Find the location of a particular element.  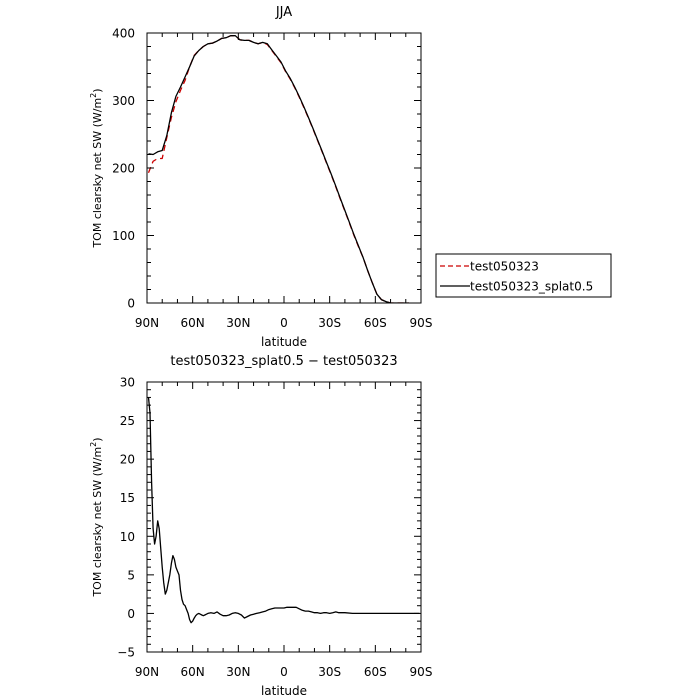

legend-box is located at coordinates (523, 275).